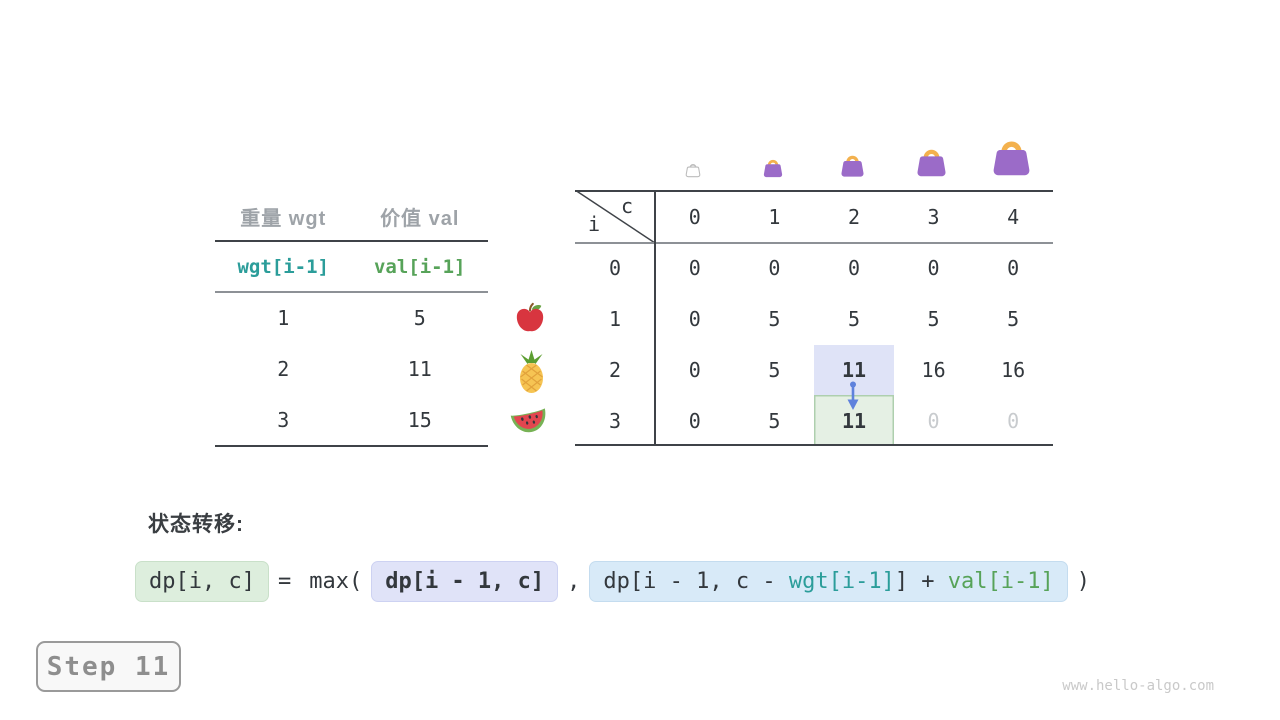 This screenshot has height=720, width=1280. Describe the element at coordinates (419, 267) in the screenshot. I see `val-var-label: val[i-1]` at that location.